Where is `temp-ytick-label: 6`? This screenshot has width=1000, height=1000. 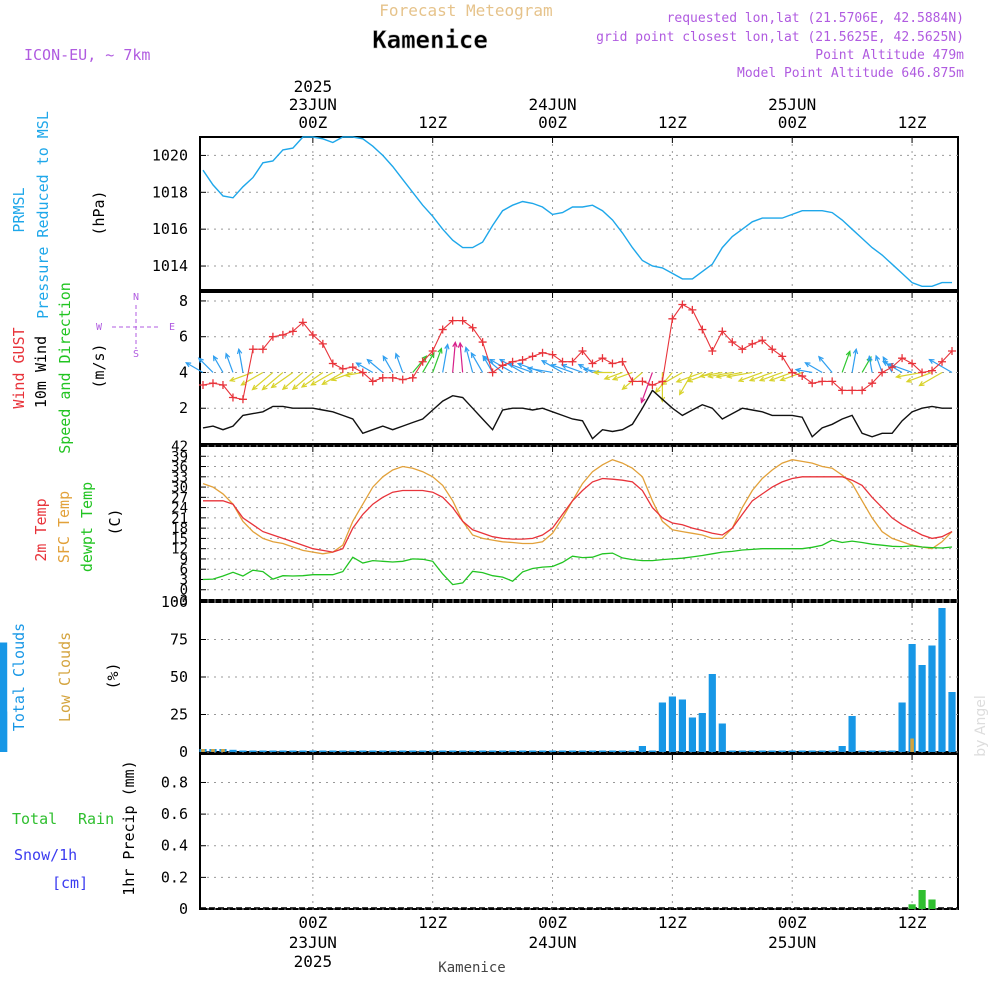
temp-ytick-label: 6 is located at coordinates (184, 570).